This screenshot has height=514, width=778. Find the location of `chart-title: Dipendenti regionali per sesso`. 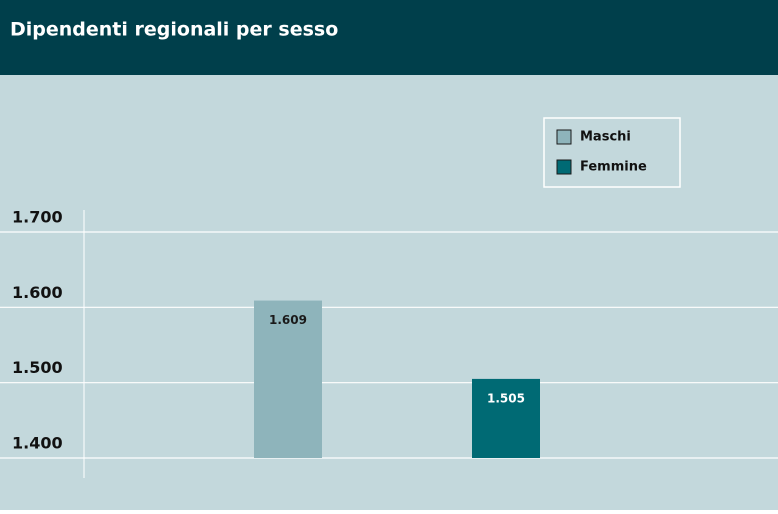

chart-title: Dipendenti regionali per sesso is located at coordinates (174, 30).